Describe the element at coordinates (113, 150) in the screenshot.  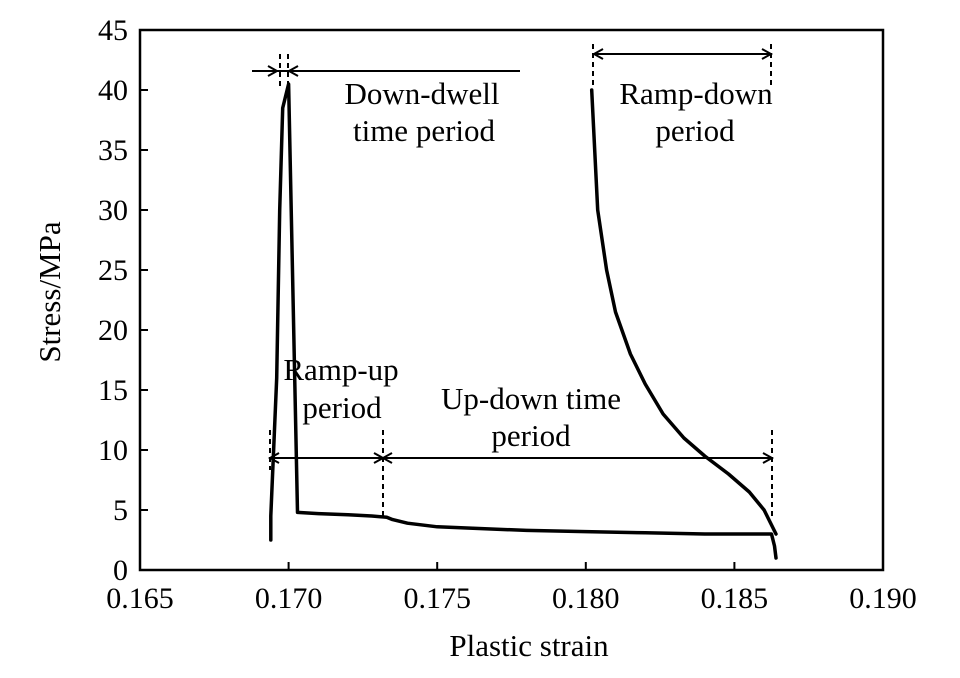
I see `y-tick-label: 35` at that location.